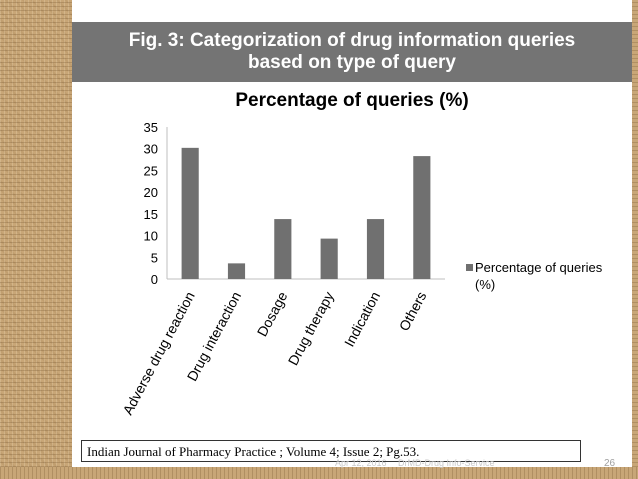  Describe the element at coordinates (446, 463) in the screenshot. I see `footer-site: DrMD-Drug Info-Service` at that location.